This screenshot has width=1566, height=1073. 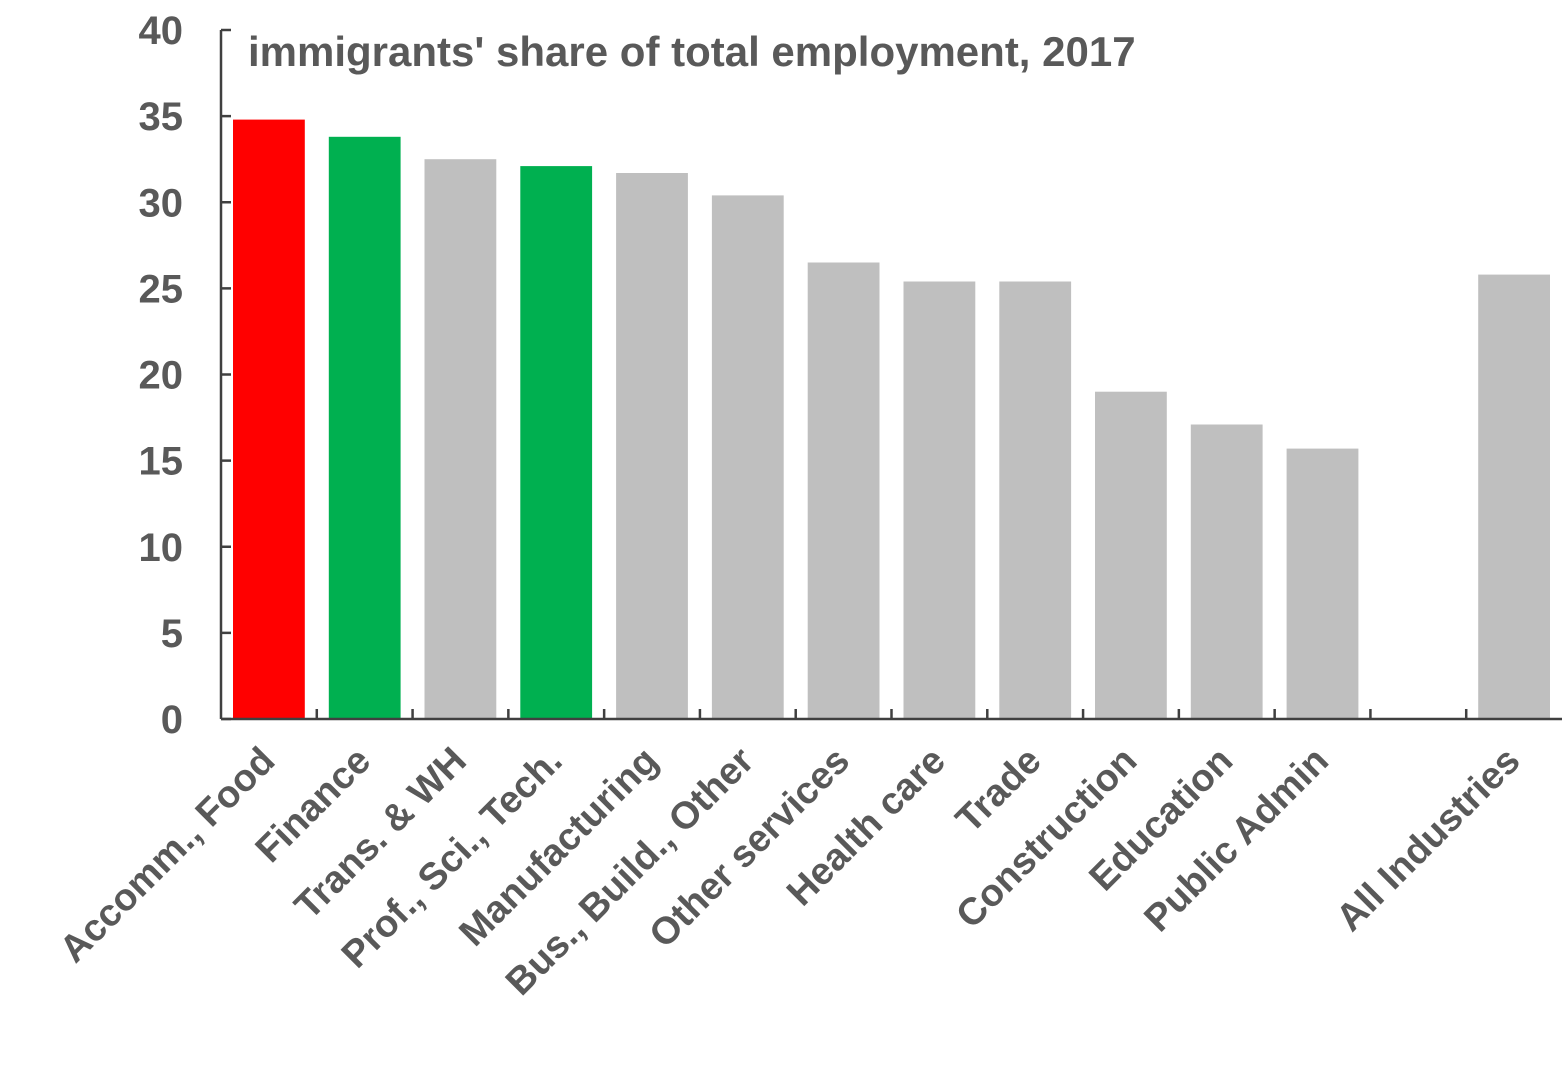 What do you see at coordinates (161, 376) in the screenshot?
I see `y-tick-label: 20` at bounding box center [161, 376].